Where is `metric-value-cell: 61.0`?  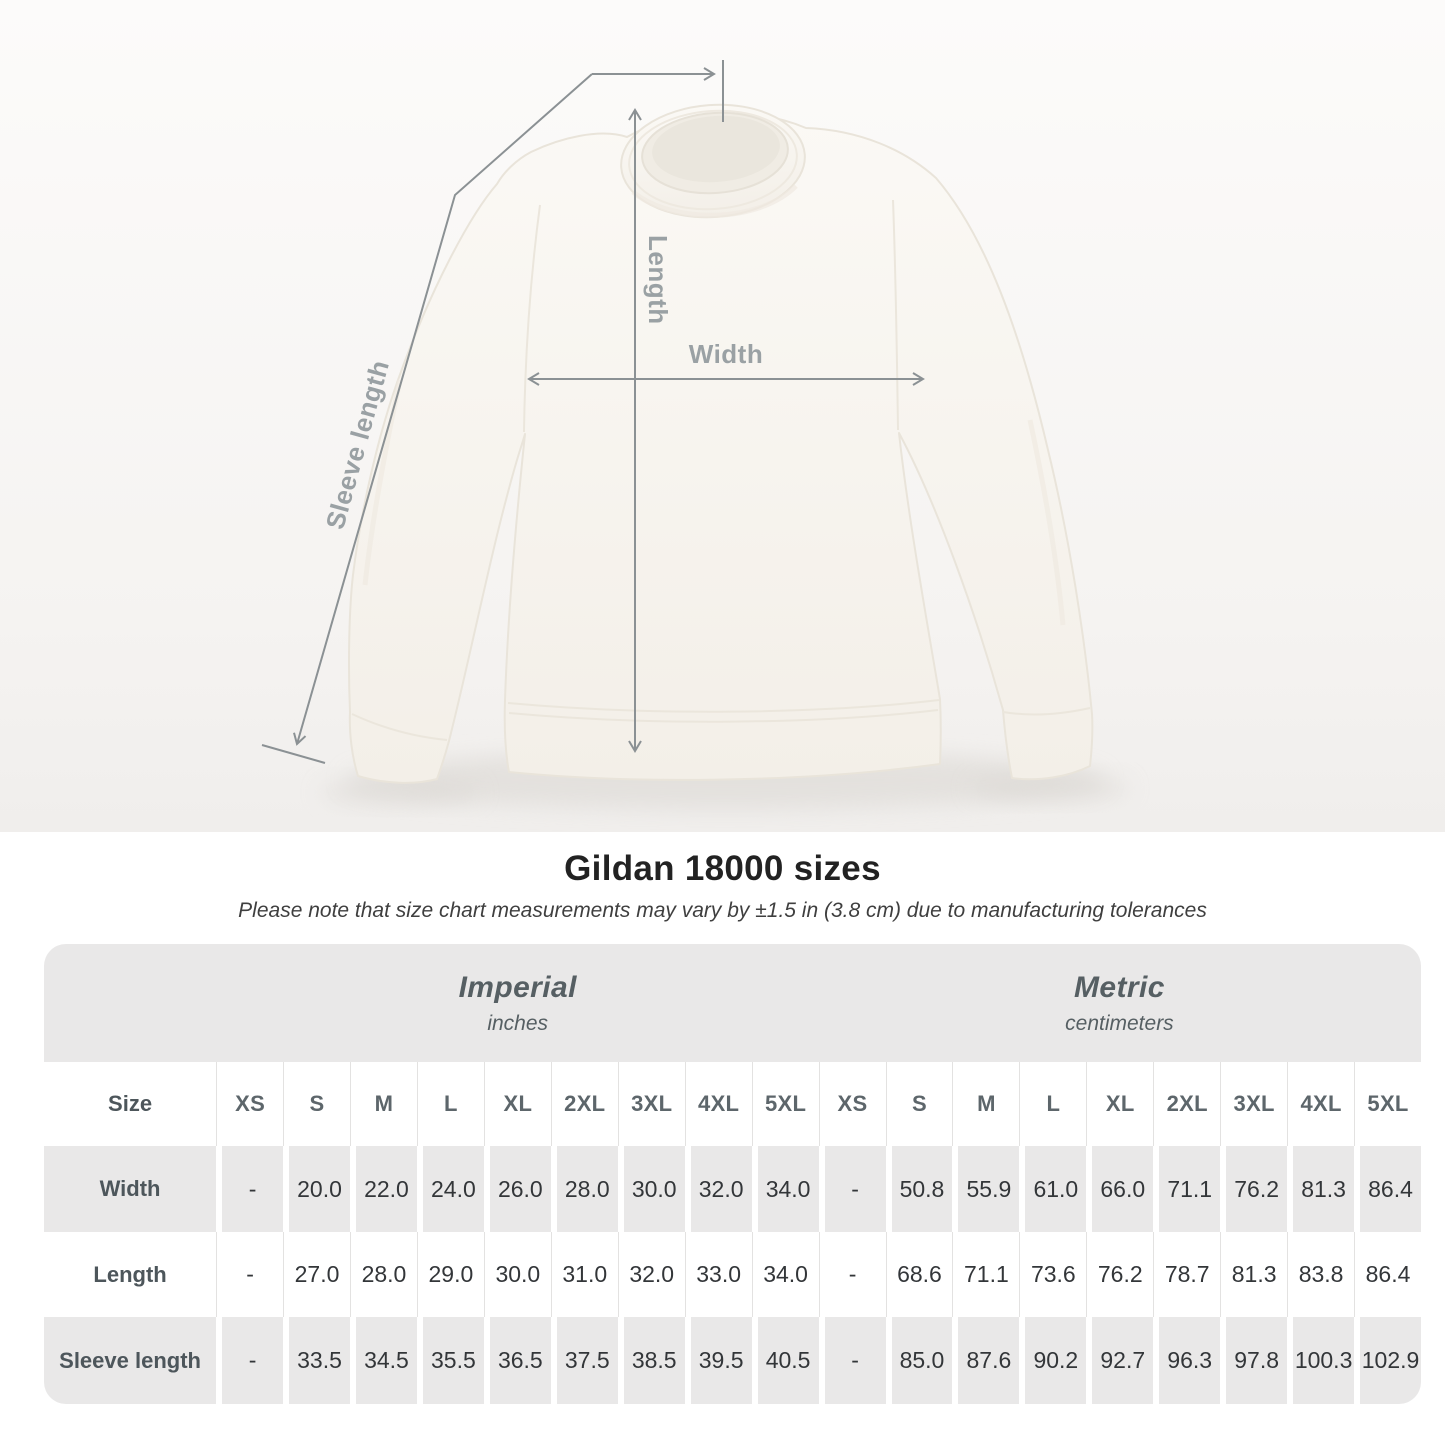
metric-value-cell: 61.0 is located at coordinates (1053, 1189).